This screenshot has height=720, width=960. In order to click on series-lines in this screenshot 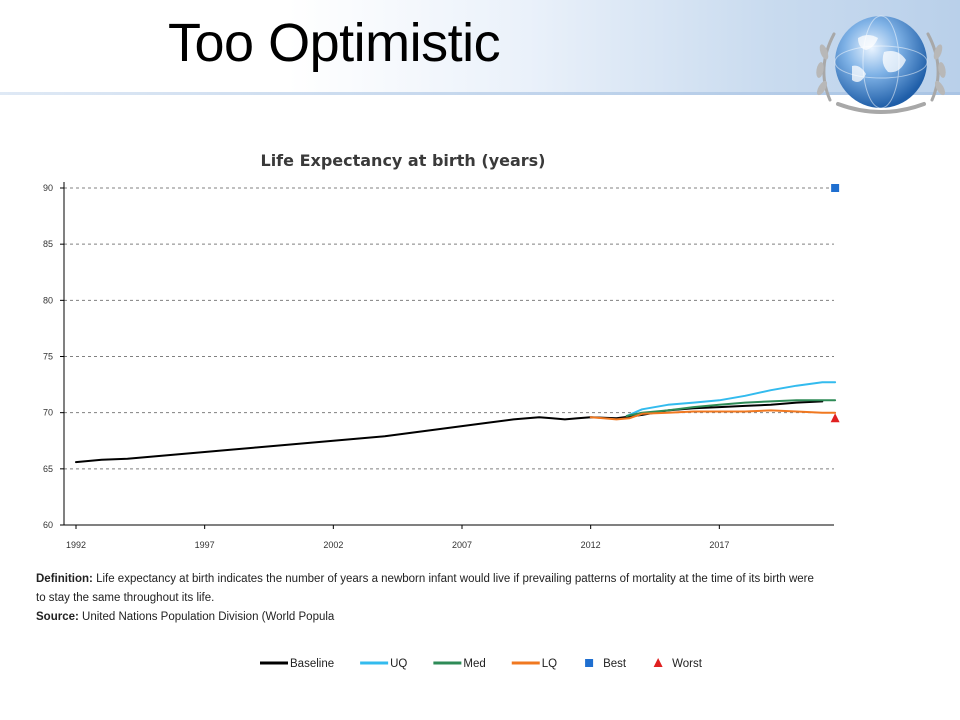, I will do `click(456, 422)`.